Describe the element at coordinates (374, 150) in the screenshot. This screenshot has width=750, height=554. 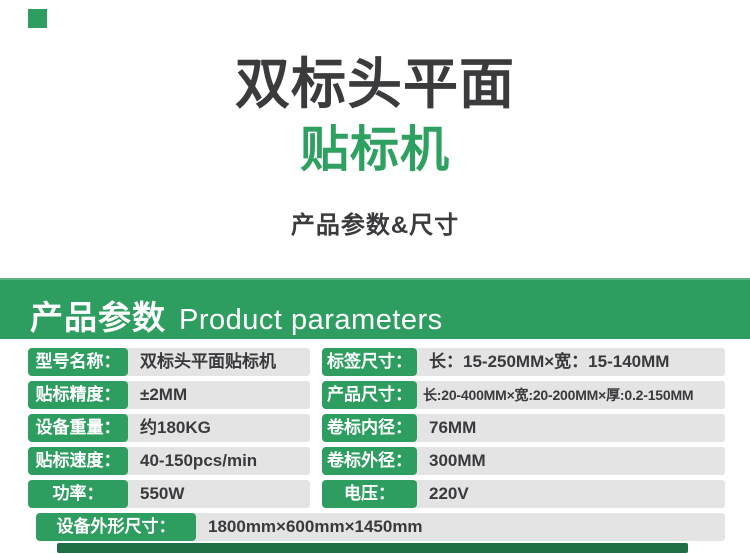
I see `page-title-line2: 贴标机` at that location.